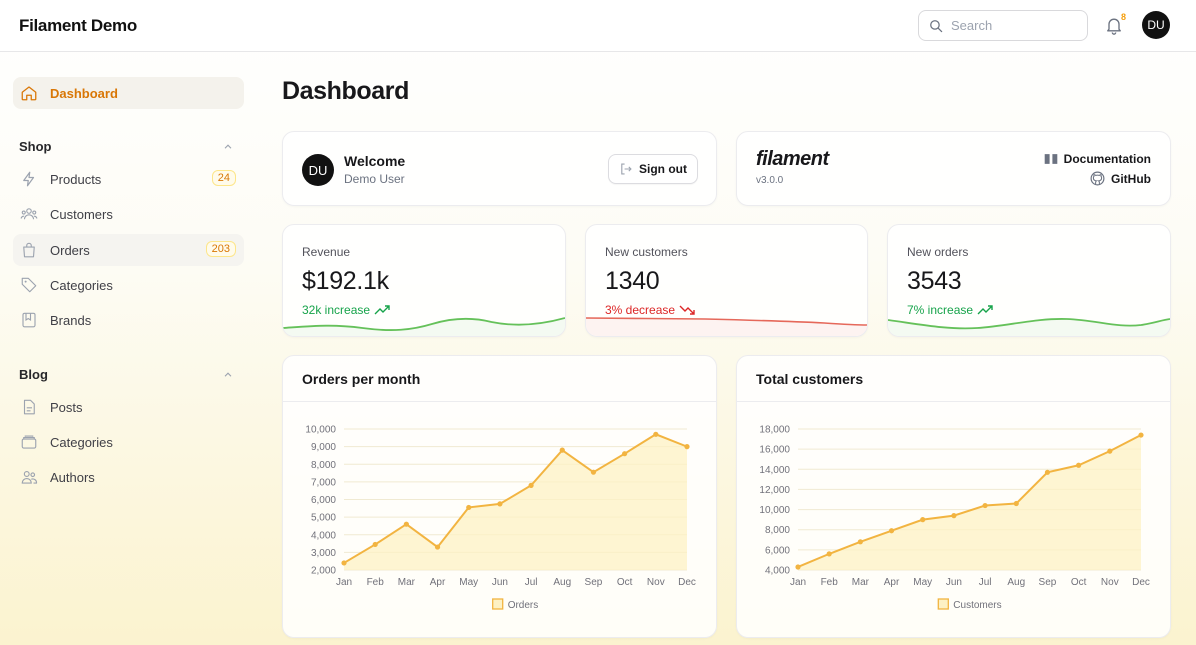  I want to click on documentation-link: Documentation, so click(1097, 159).